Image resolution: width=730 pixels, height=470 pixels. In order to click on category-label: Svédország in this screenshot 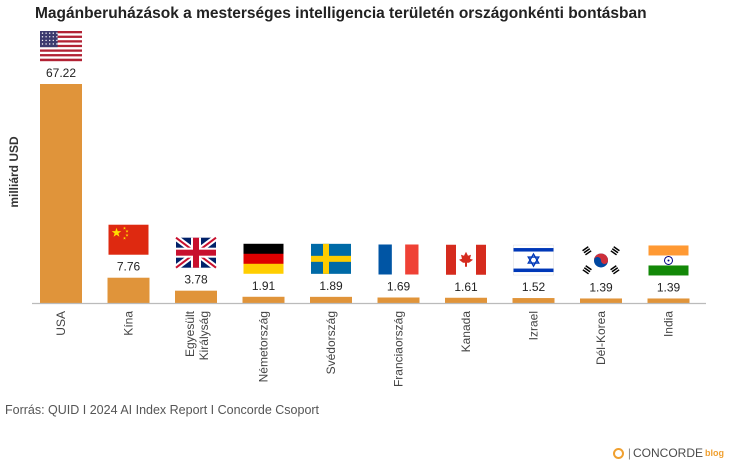, I will do `click(331, 342)`.